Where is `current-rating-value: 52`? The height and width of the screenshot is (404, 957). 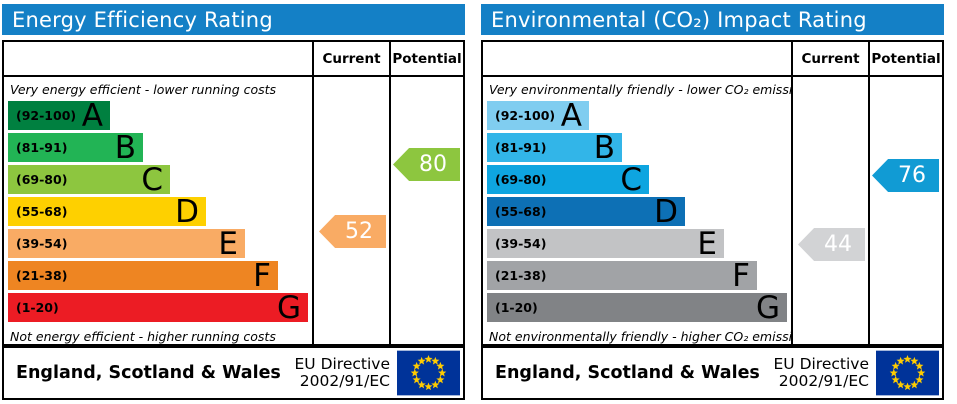
current-rating-value: 52 is located at coordinates (359, 231).